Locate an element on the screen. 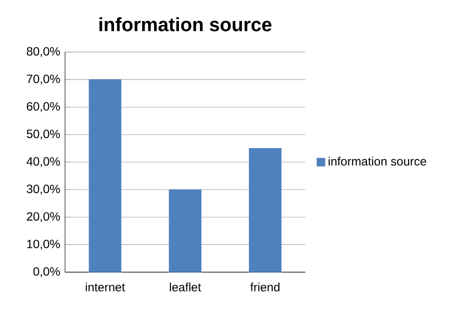 This screenshot has height=326, width=472. x-tick-label: leaflet is located at coordinates (186, 287).